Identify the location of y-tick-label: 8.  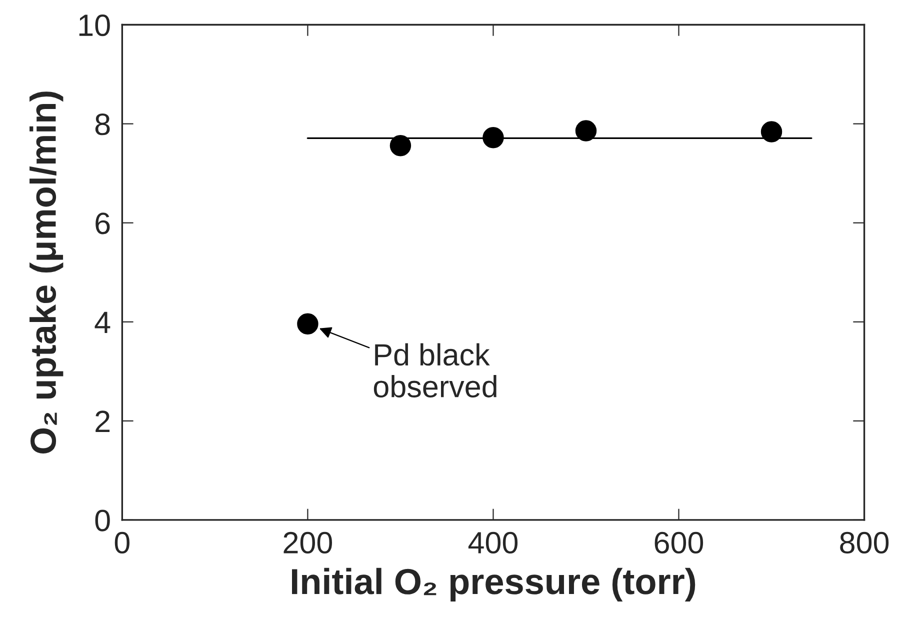
(102, 125).